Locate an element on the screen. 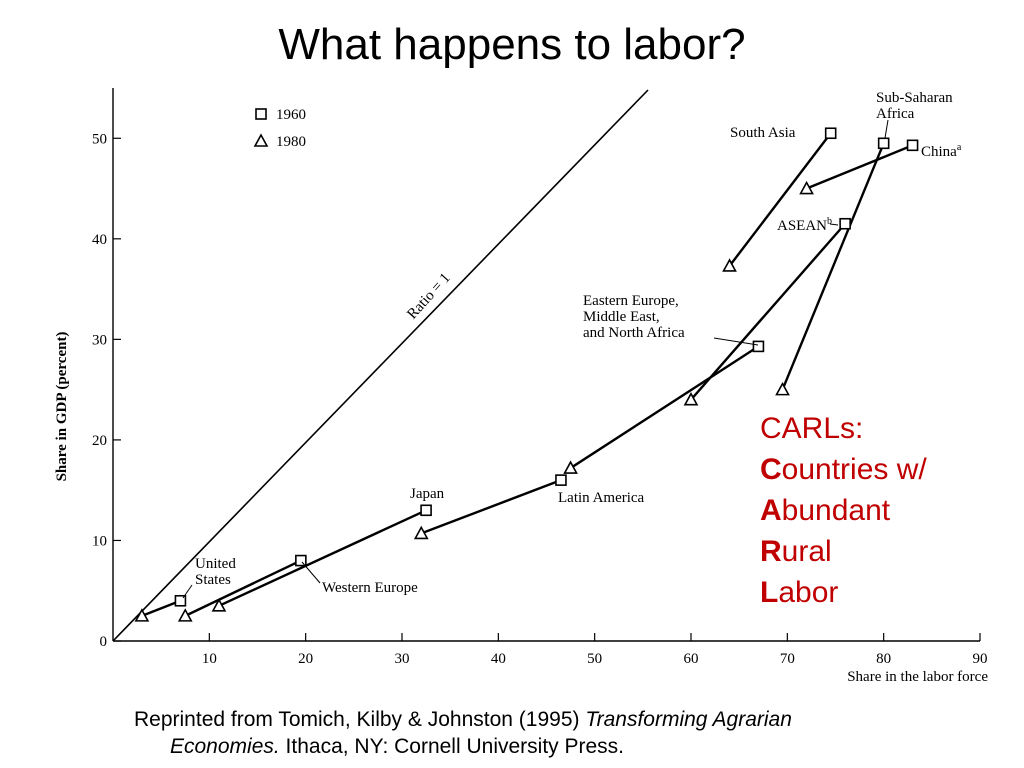 This screenshot has height=768, width=1024. label-line: ASEAN is located at coordinates (802, 226).